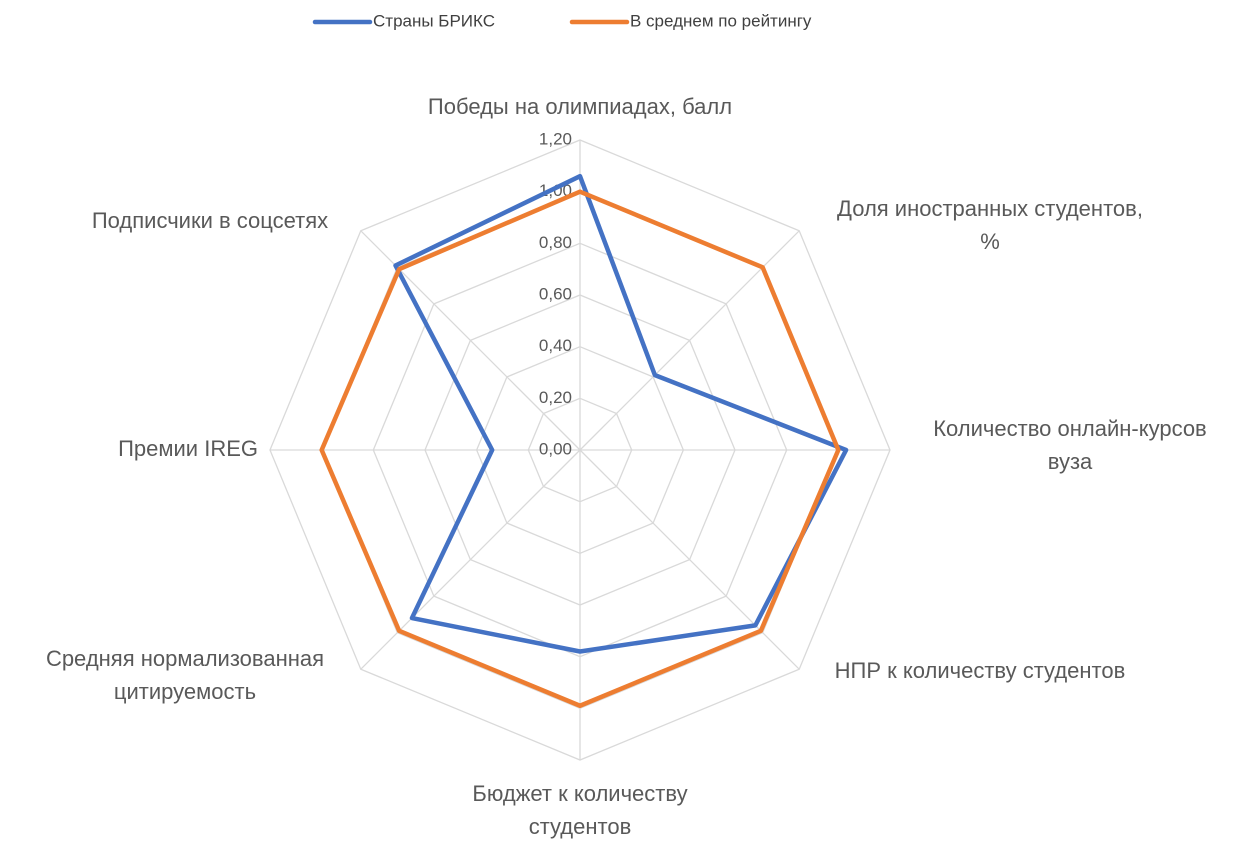 The width and height of the screenshot is (1245, 844). I want to click on category-label: Доля иностранных студентов,, so click(990, 208).